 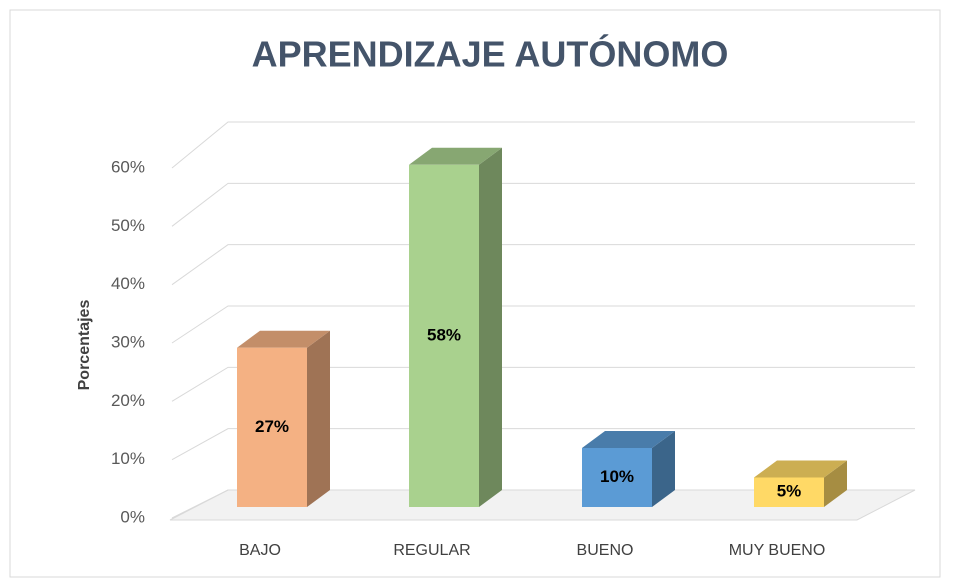 I want to click on chart-title: APRENDIZAJE AUTÓNOMO, so click(x=490, y=54).